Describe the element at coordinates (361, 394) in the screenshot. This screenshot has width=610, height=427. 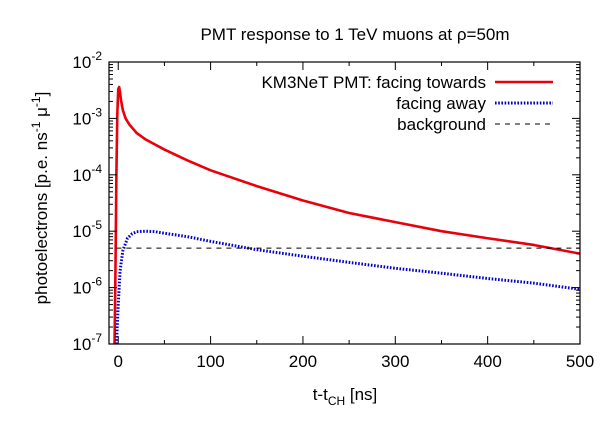
I see `x-axis-label-unit: [ns]` at that location.